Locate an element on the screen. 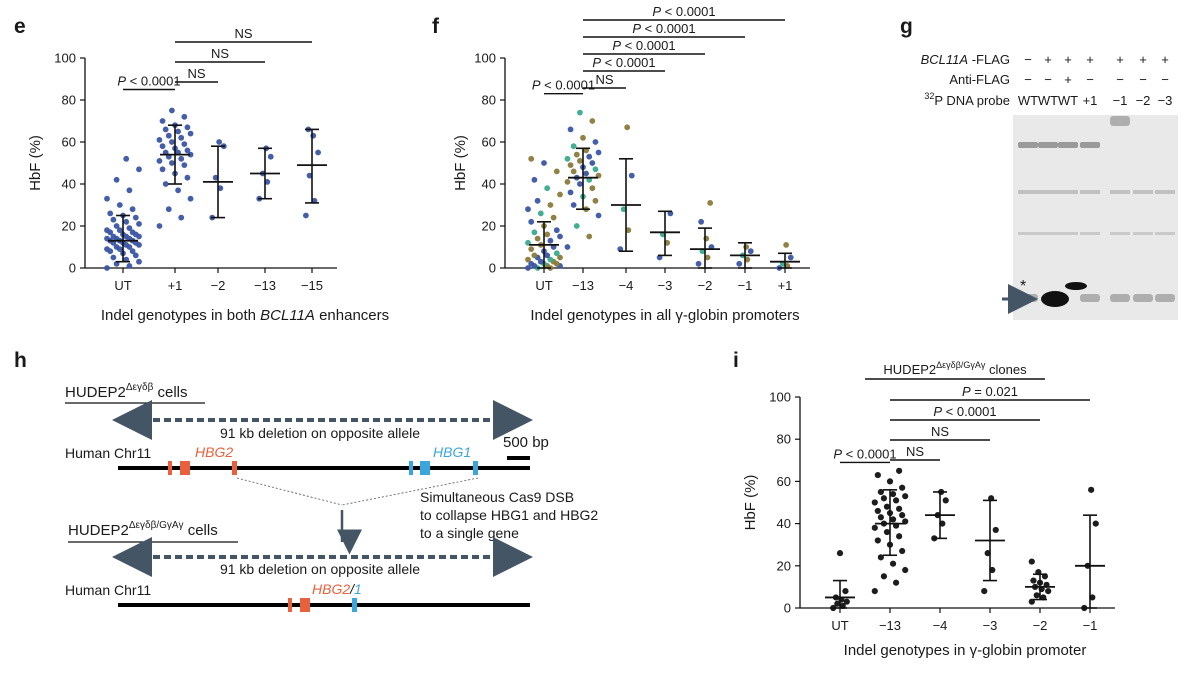 The width and height of the screenshot is (1200, 675). x-tick-label: −1 is located at coordinates (1090, 625).